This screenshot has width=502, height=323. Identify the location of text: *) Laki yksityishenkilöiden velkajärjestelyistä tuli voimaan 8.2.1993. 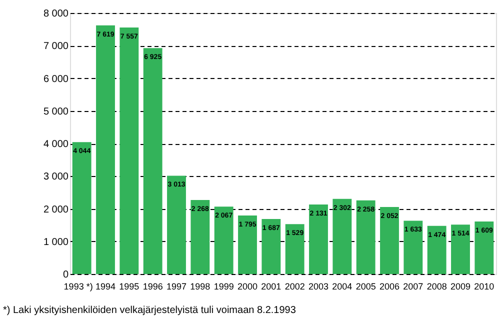
(149, 310).